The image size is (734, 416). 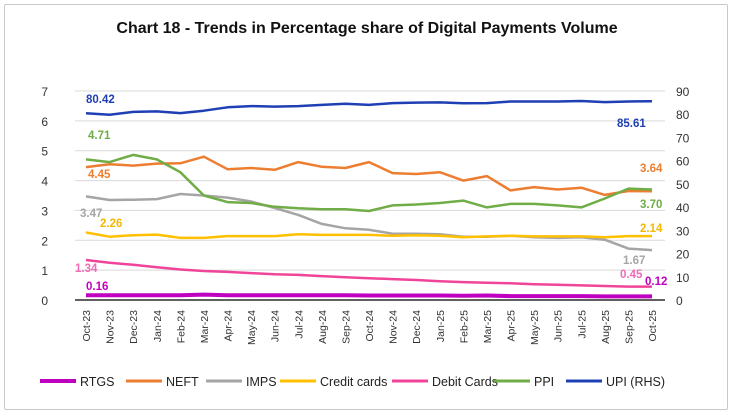 I want to click on data-label-last: 0.45, so click(x=631, y=275).